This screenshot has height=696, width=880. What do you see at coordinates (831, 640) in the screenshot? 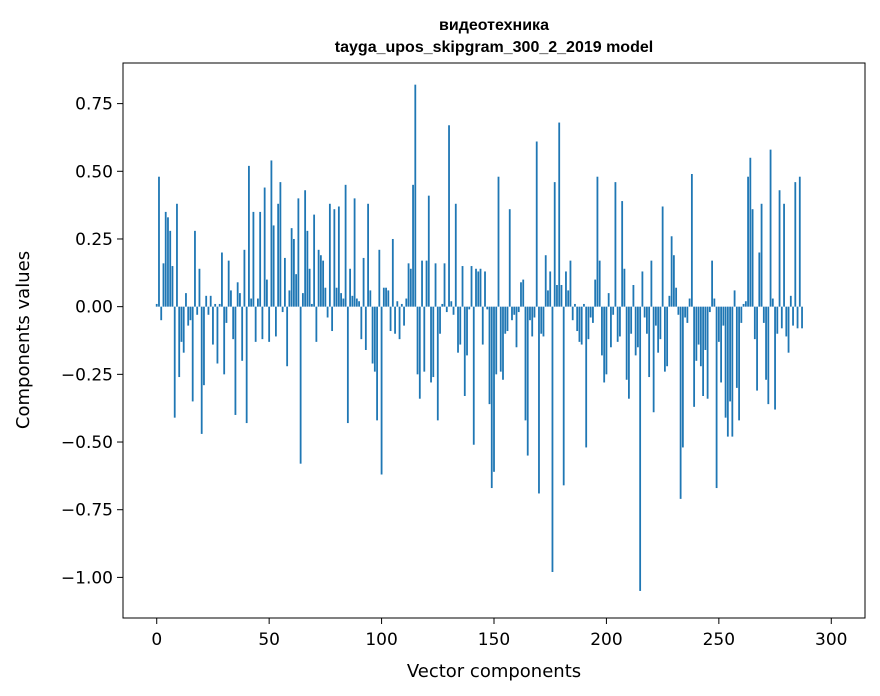
I see `x-tick-label: 300` at bounding box center [831, 640].